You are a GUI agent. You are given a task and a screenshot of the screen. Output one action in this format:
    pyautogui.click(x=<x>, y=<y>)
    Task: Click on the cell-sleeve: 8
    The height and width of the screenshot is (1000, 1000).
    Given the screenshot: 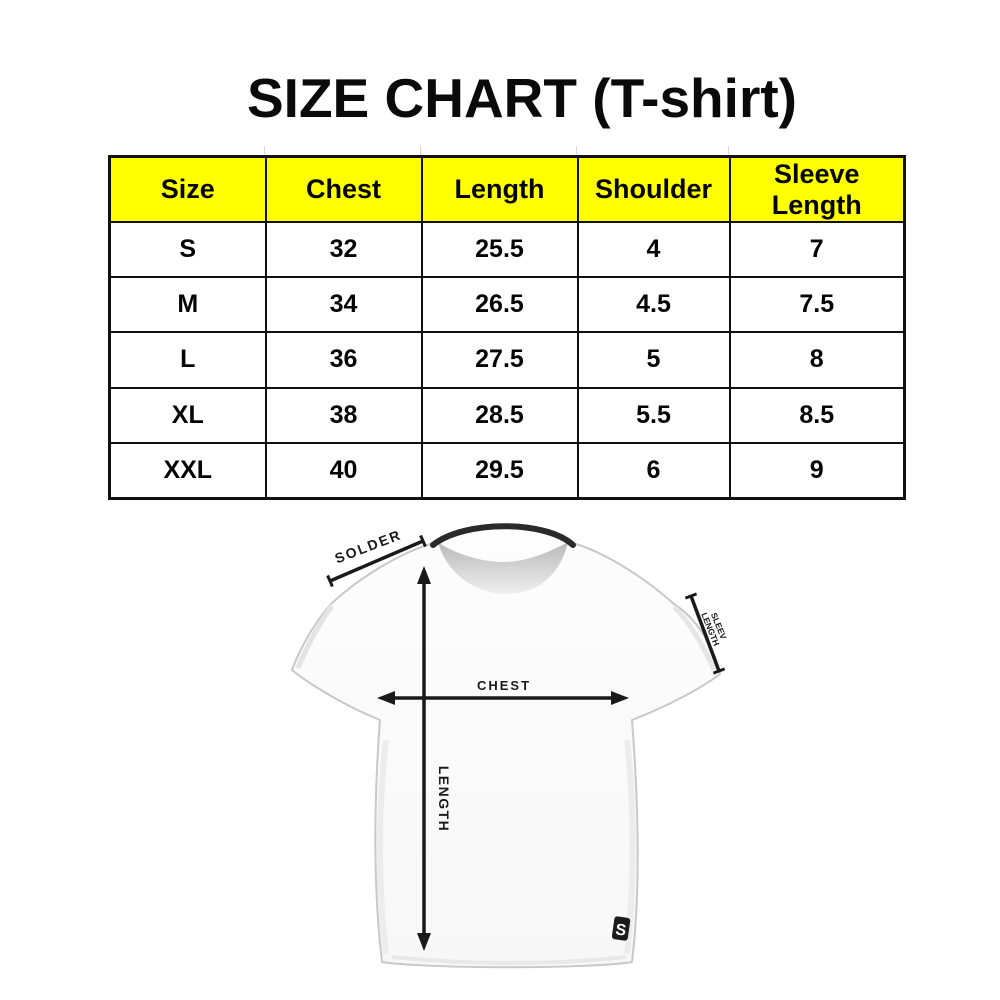 What is the action you would take?
    pyautogui.click(x=817, y=360)
    